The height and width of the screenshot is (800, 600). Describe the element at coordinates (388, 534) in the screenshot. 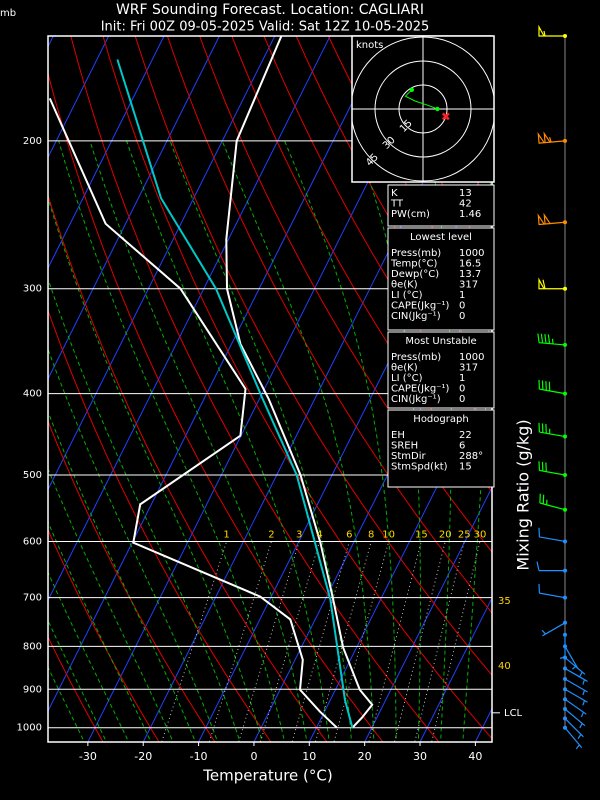

I see `mixing-ratio-label: 10` at that location.